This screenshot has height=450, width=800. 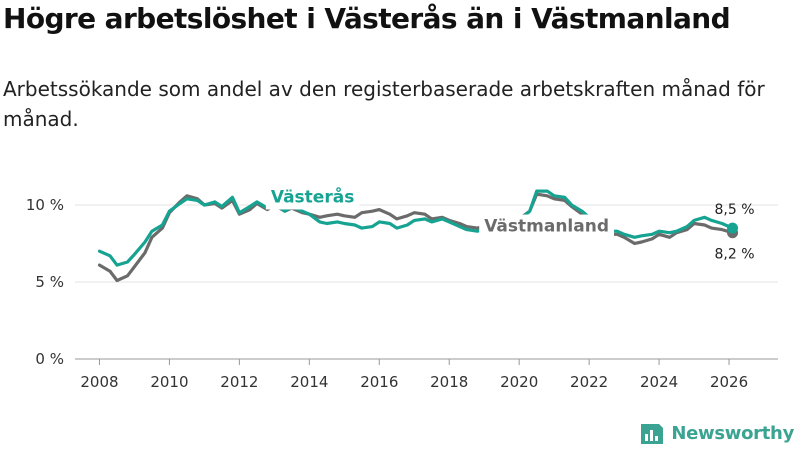 What do you see at coordinates (309, 382) in the screenshot?
I see `x-tick-label: 2014` at bounding box center [309, 382].